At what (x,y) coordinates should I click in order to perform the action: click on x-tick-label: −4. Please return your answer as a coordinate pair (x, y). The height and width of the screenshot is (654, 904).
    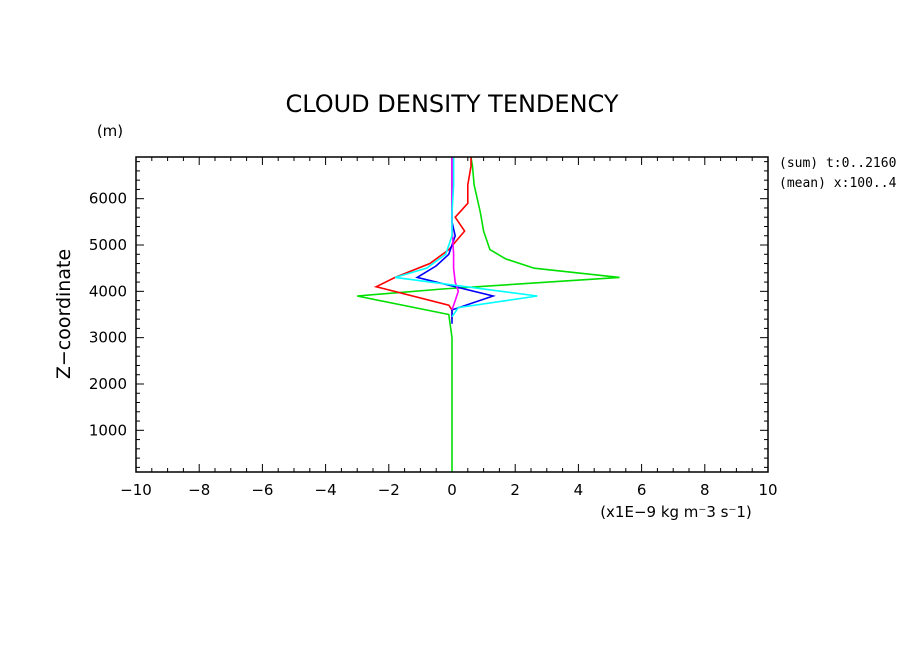
    Looking at the image, I should click on (326, 490).